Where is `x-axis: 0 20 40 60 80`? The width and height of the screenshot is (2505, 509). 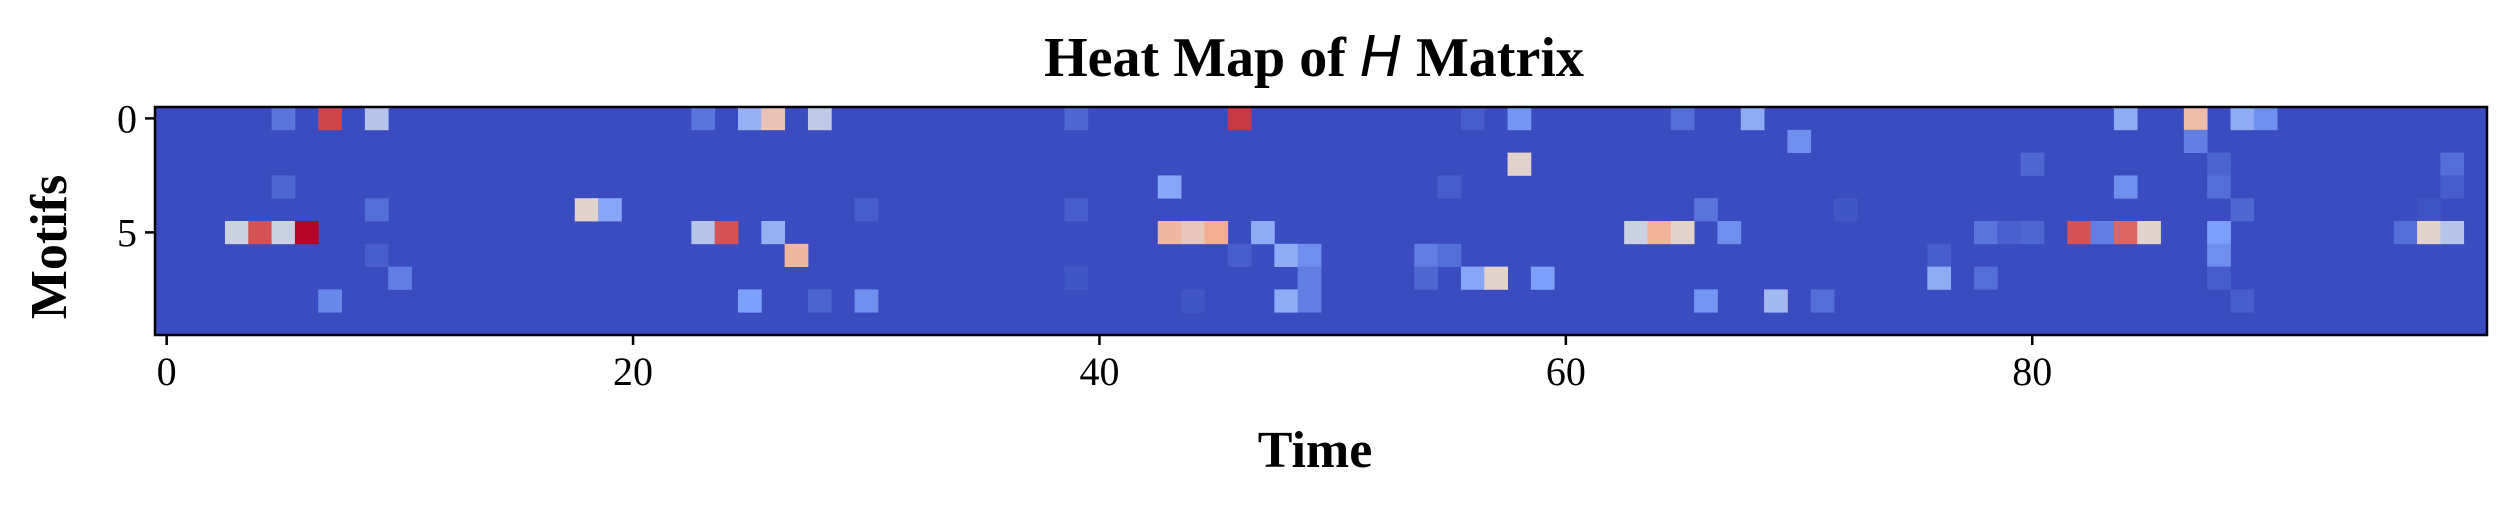
x-axis: 0 20 40 60 80 is located at coordinates (1104, 364).